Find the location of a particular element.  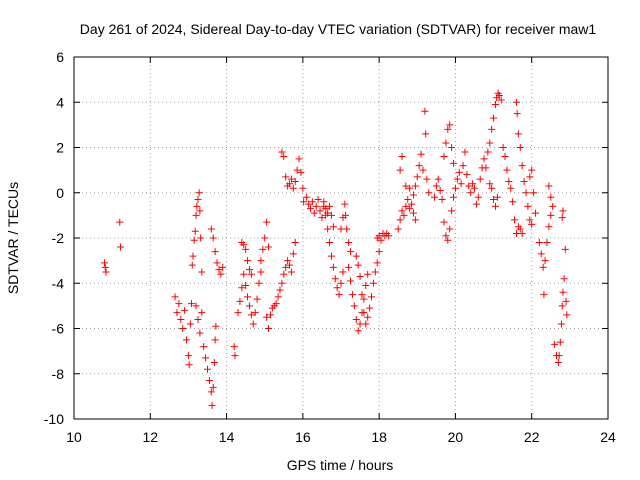

y-tick-label: 2 is located at coordinates (60, 148).